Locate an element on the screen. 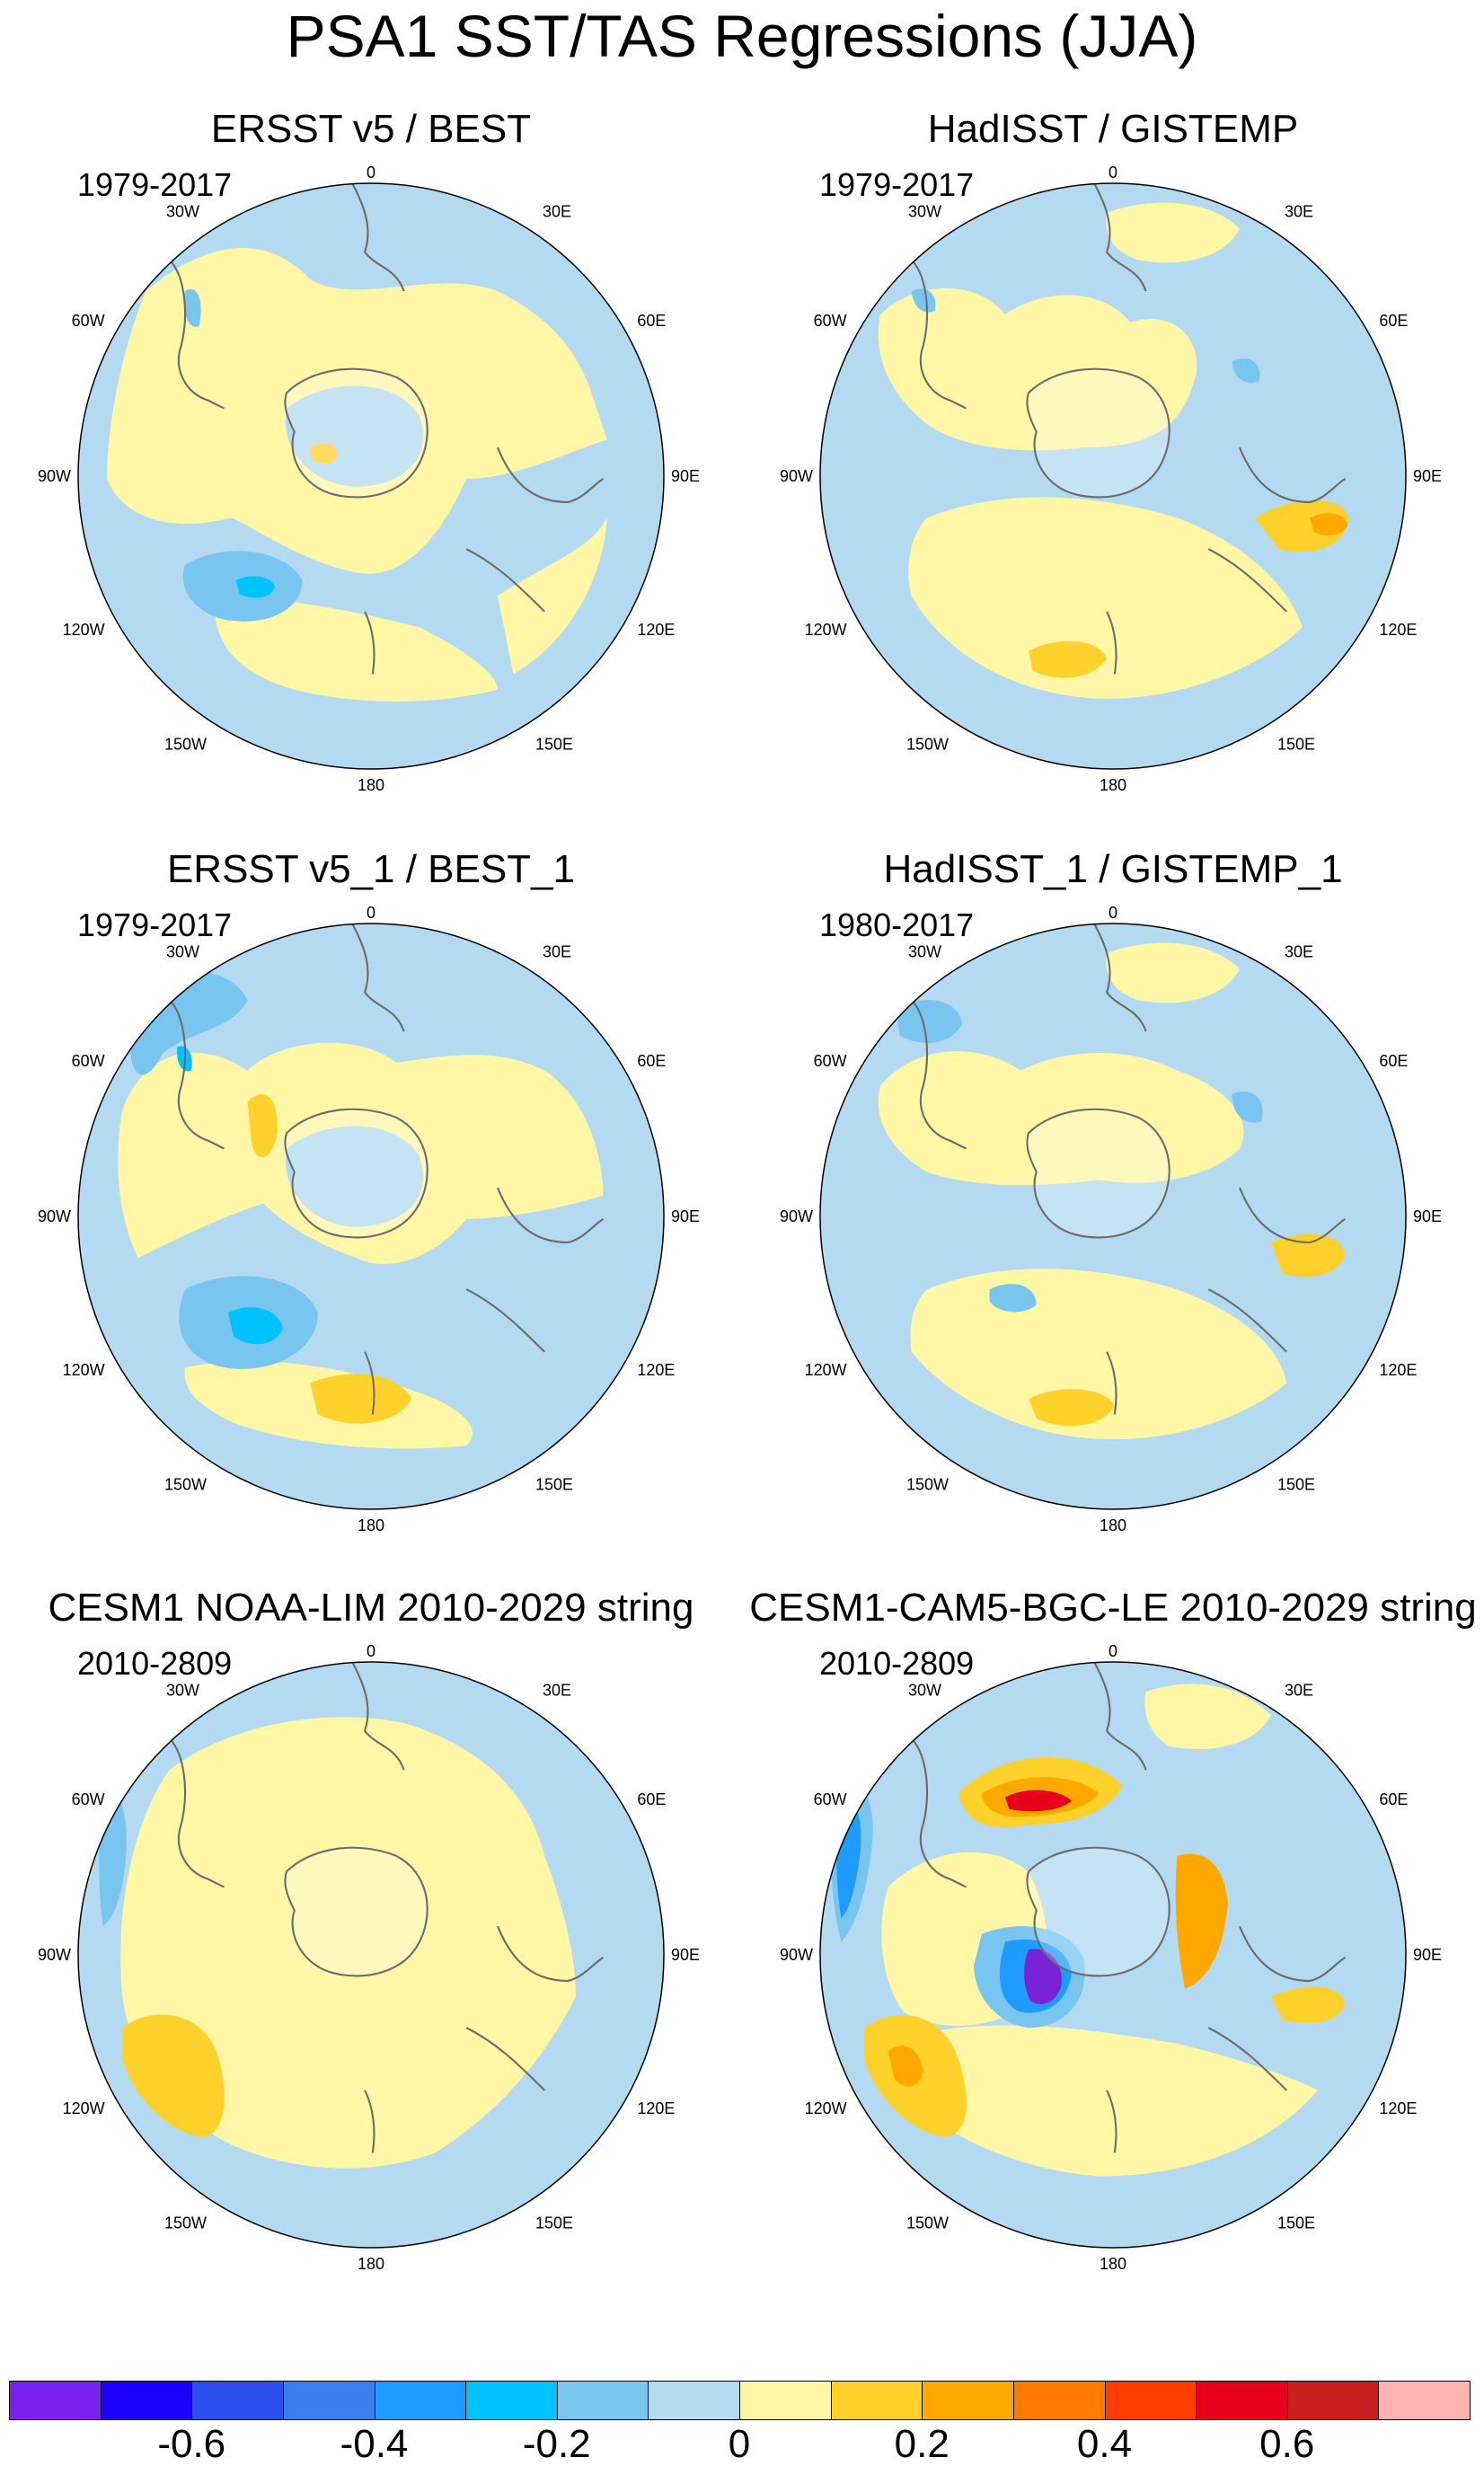 The height and width of the screenshot is (2466, 1484). colorbar-tick-label: -0.4 is located at coordinates (374, 2444).